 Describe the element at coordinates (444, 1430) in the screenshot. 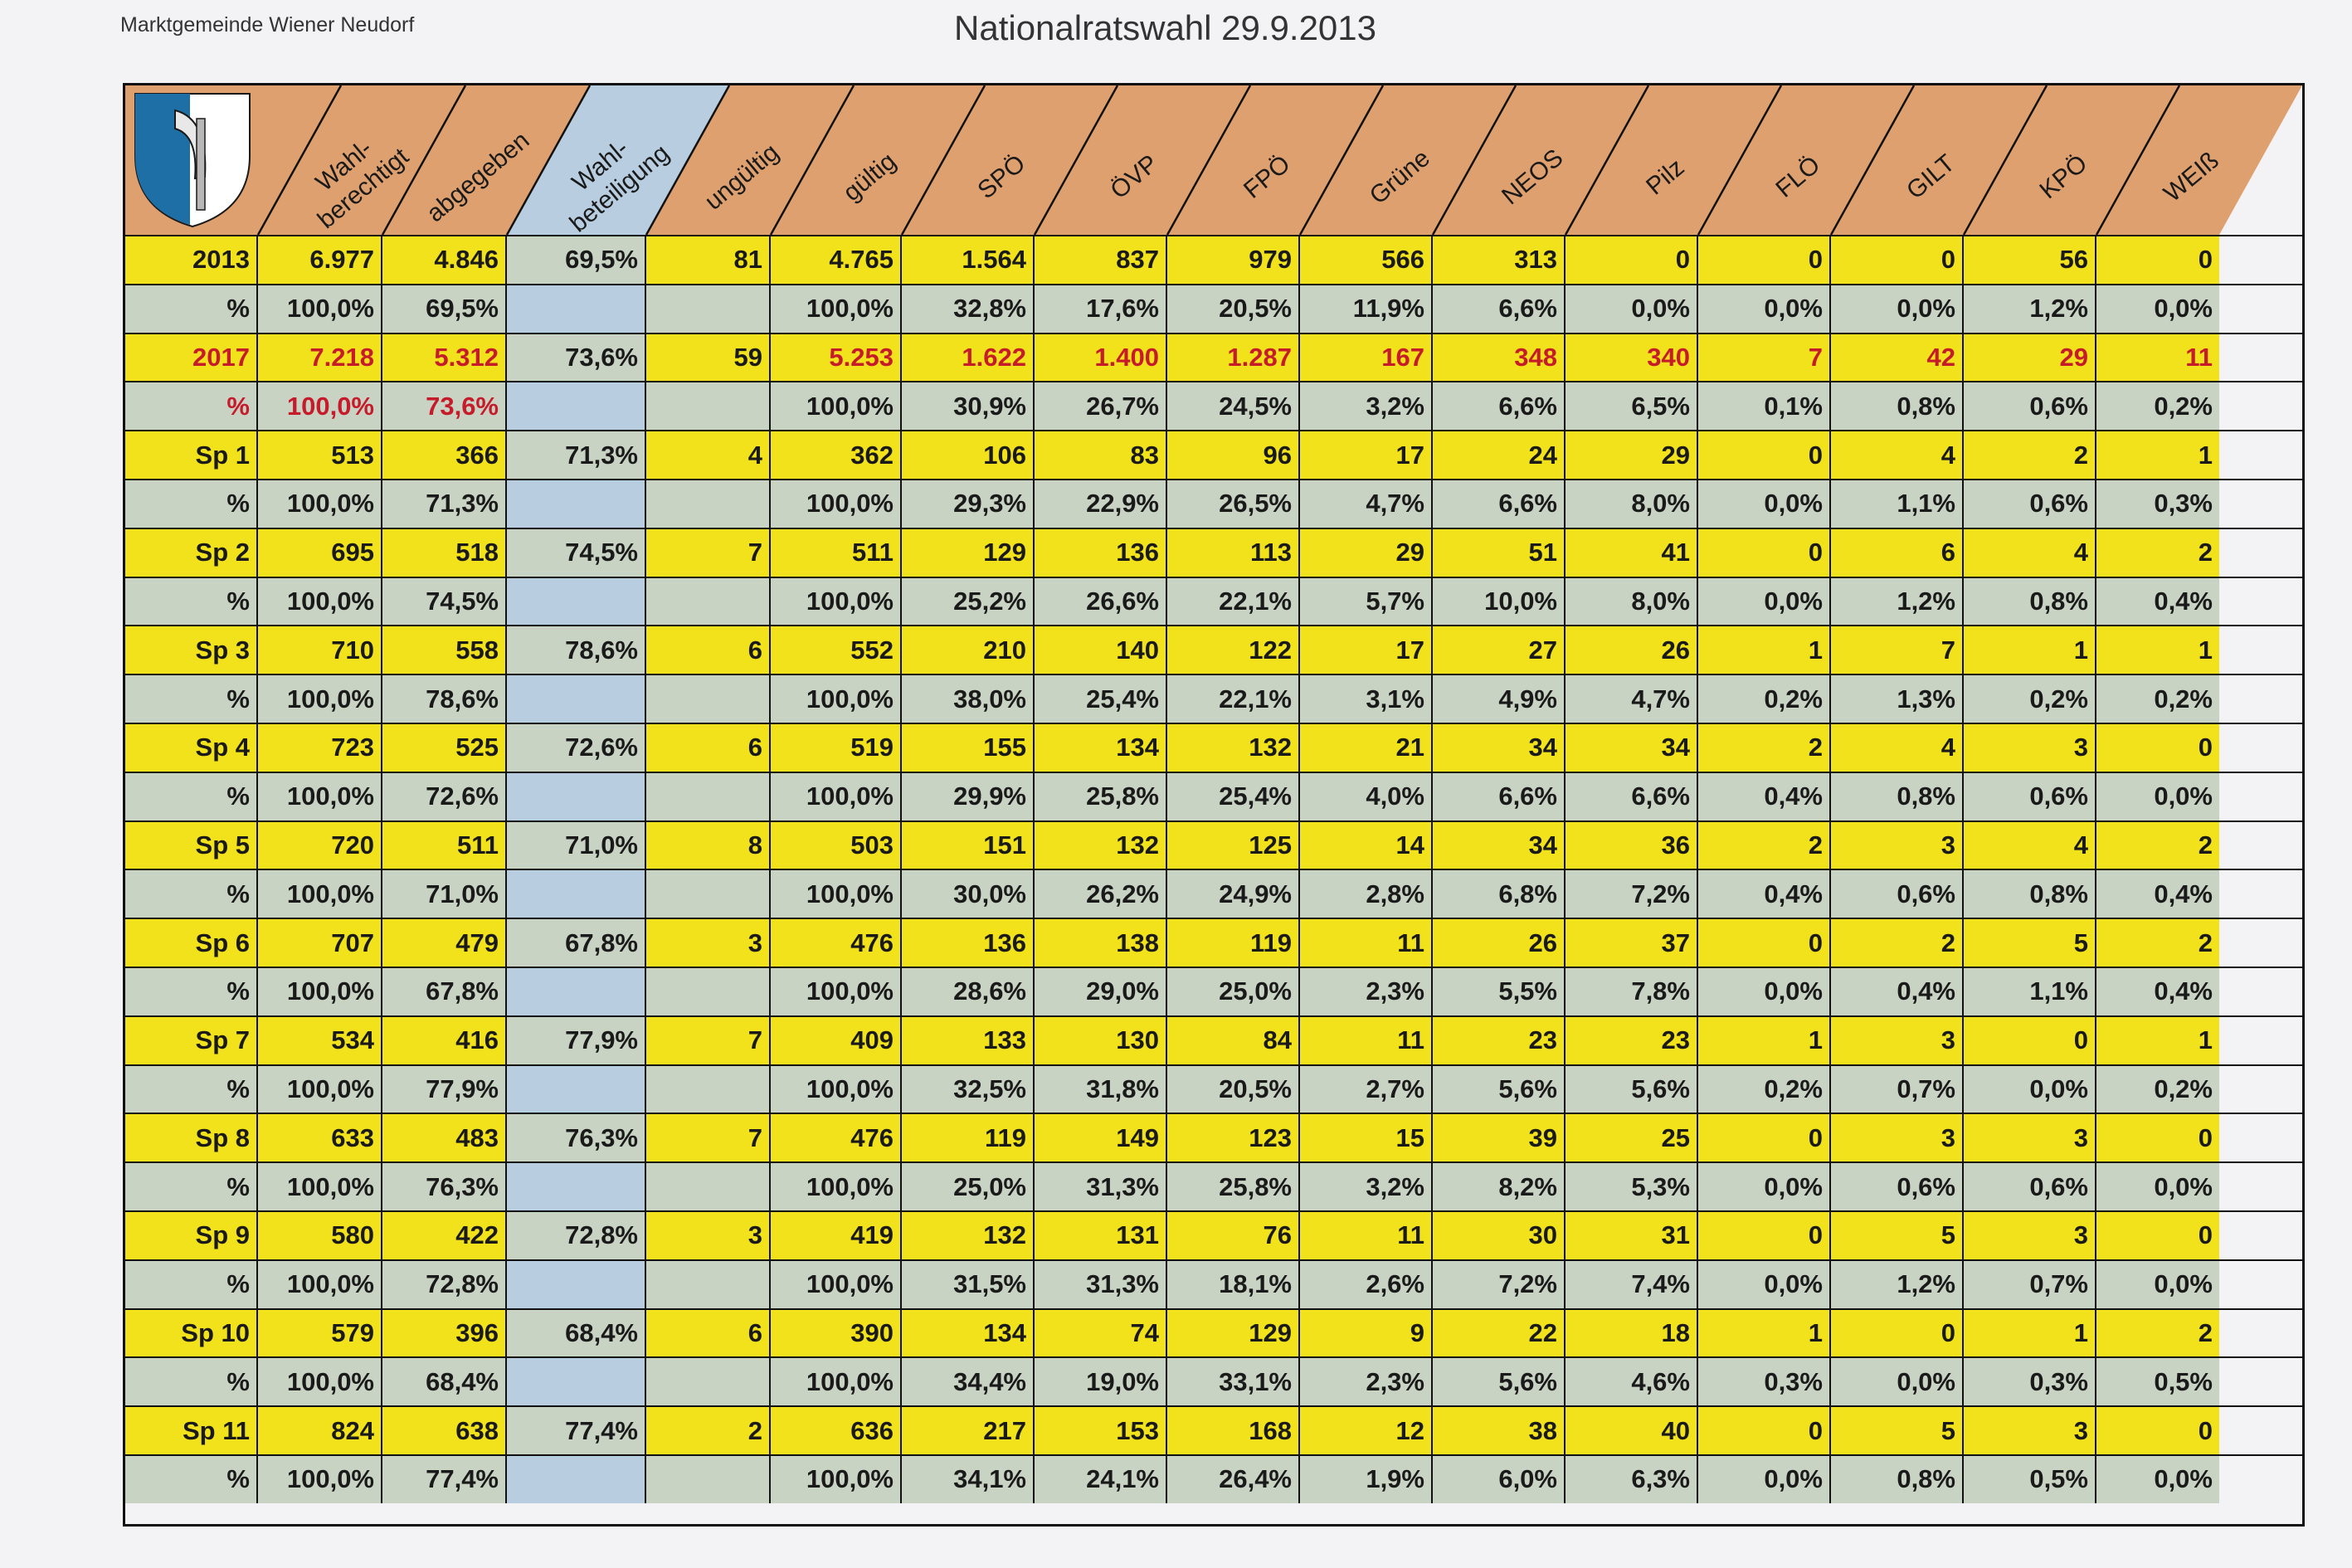

I see `table-cell: 638` at that location.